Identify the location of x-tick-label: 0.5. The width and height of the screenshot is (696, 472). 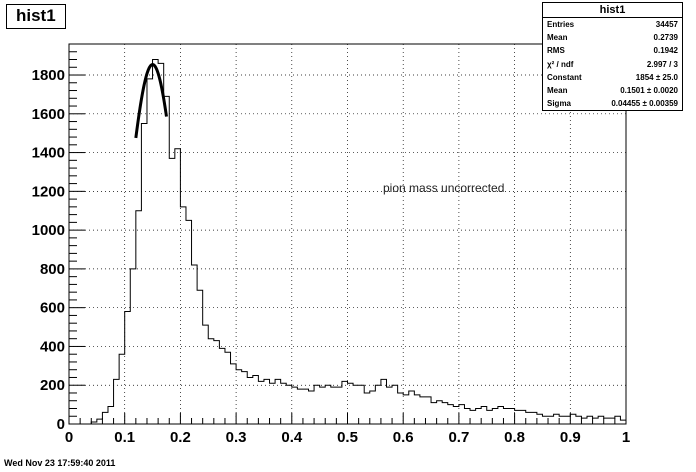
(347, 437).